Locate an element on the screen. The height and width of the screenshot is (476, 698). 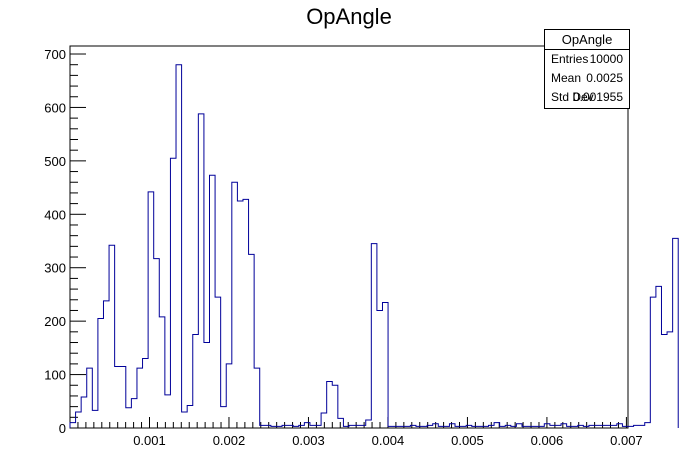
stats-row-stddev: Std Dev 0.001955 is located at coordinates (587, 97).